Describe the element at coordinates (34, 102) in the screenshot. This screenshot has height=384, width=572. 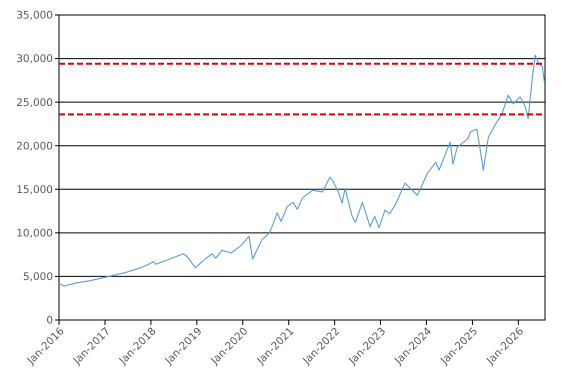
I see `y-tick-label: 25,000` at that location.